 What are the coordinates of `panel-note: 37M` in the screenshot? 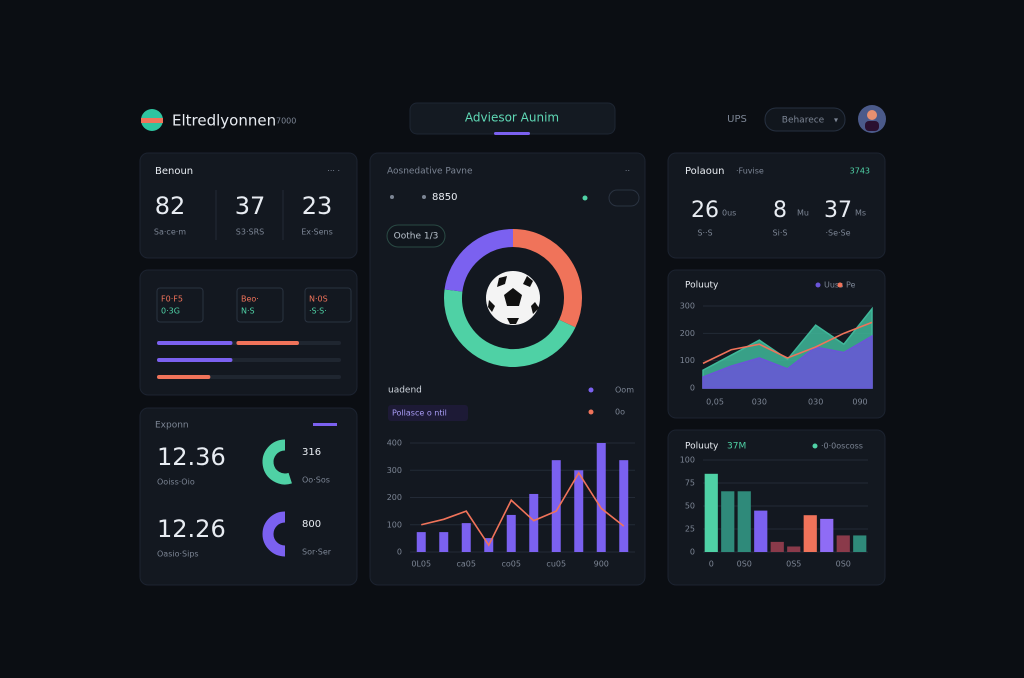 It's located at (736, 447).